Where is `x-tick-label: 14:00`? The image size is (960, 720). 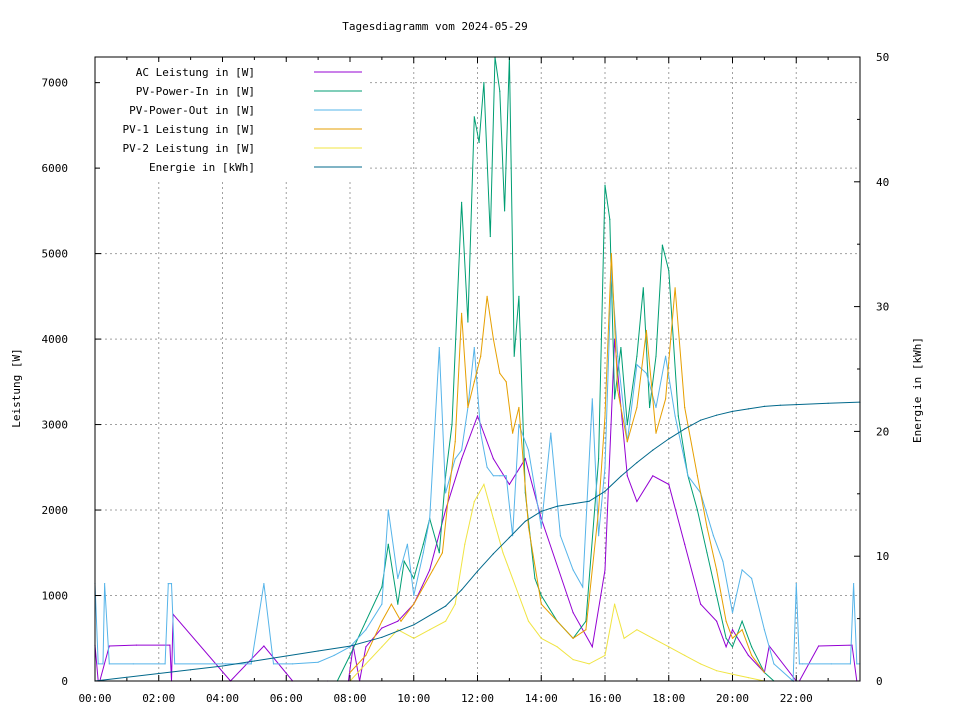 x-tick-label: 14:00 is located at coordinates (541, 698).